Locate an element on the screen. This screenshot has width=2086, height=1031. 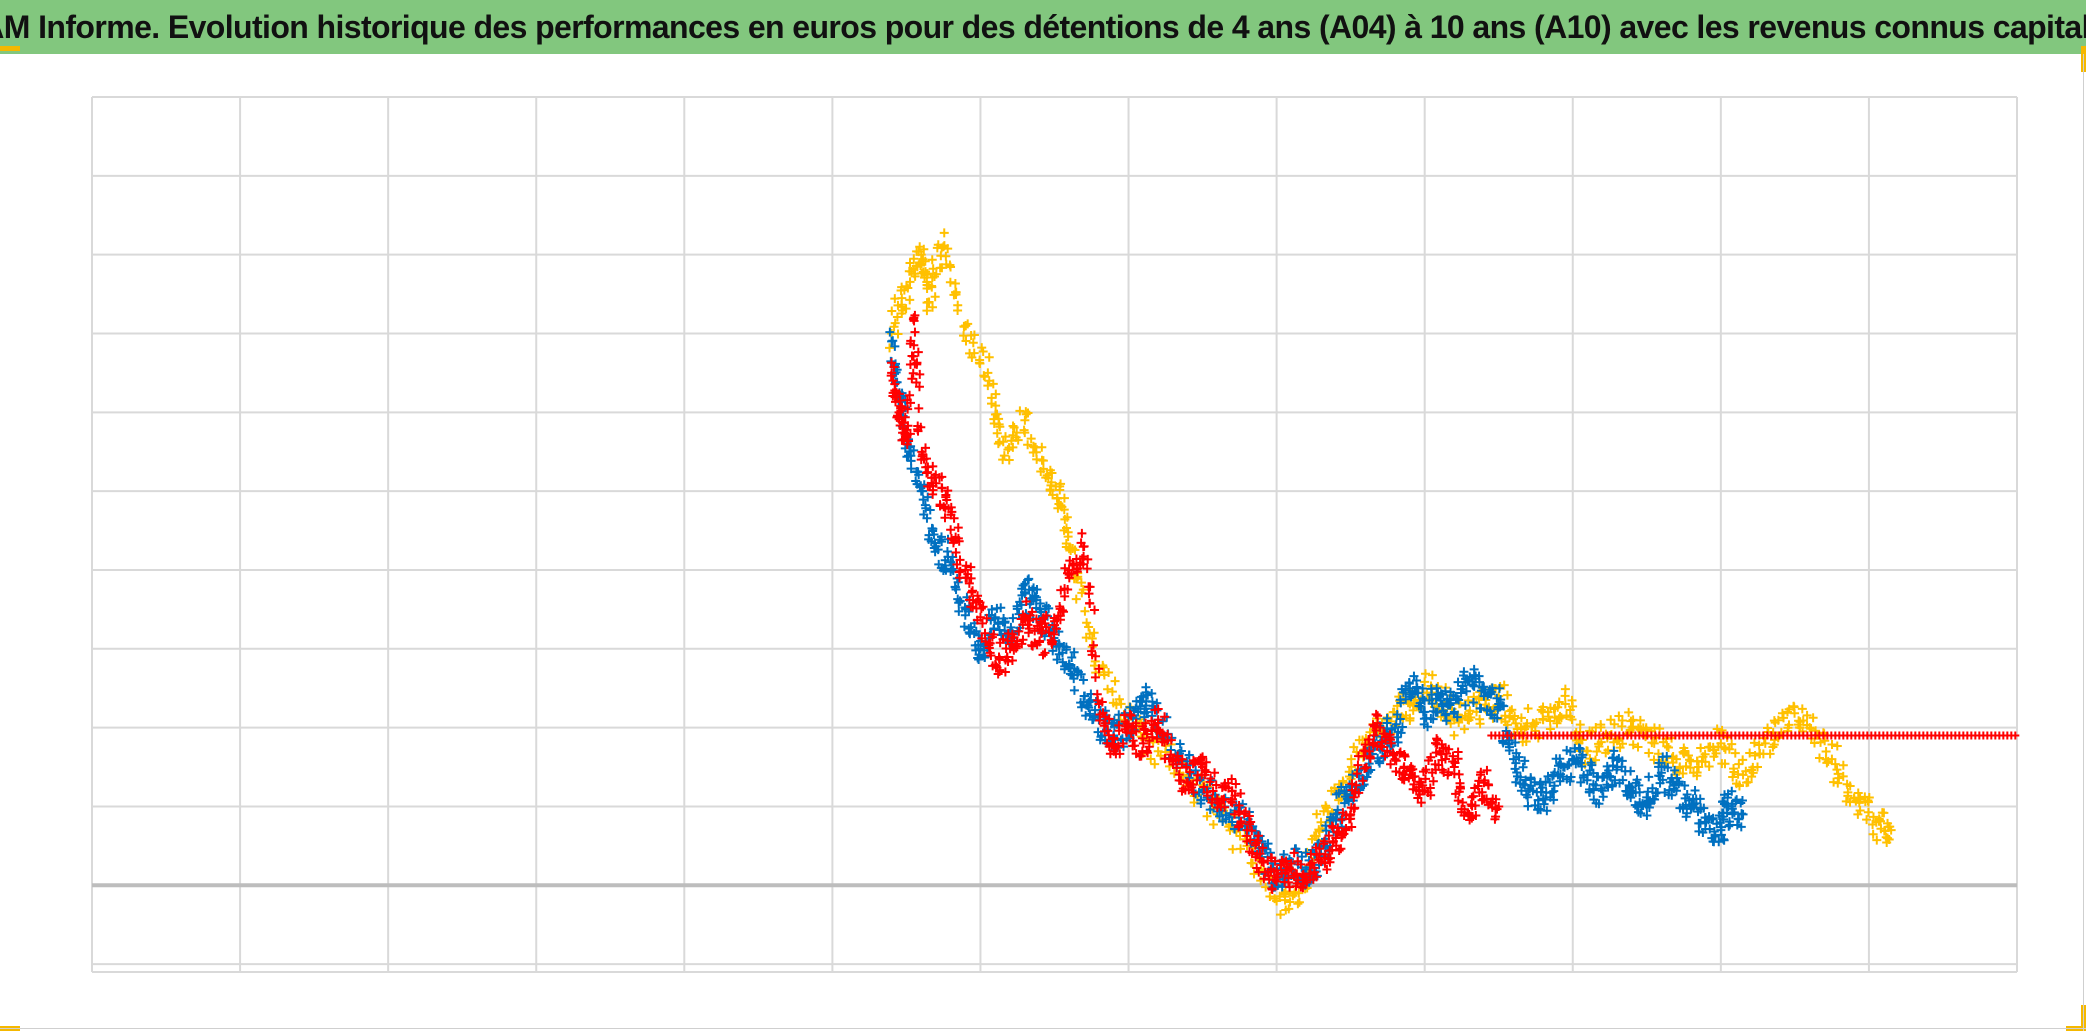
corner-handle-top-left is located at coordinates (10, 56).